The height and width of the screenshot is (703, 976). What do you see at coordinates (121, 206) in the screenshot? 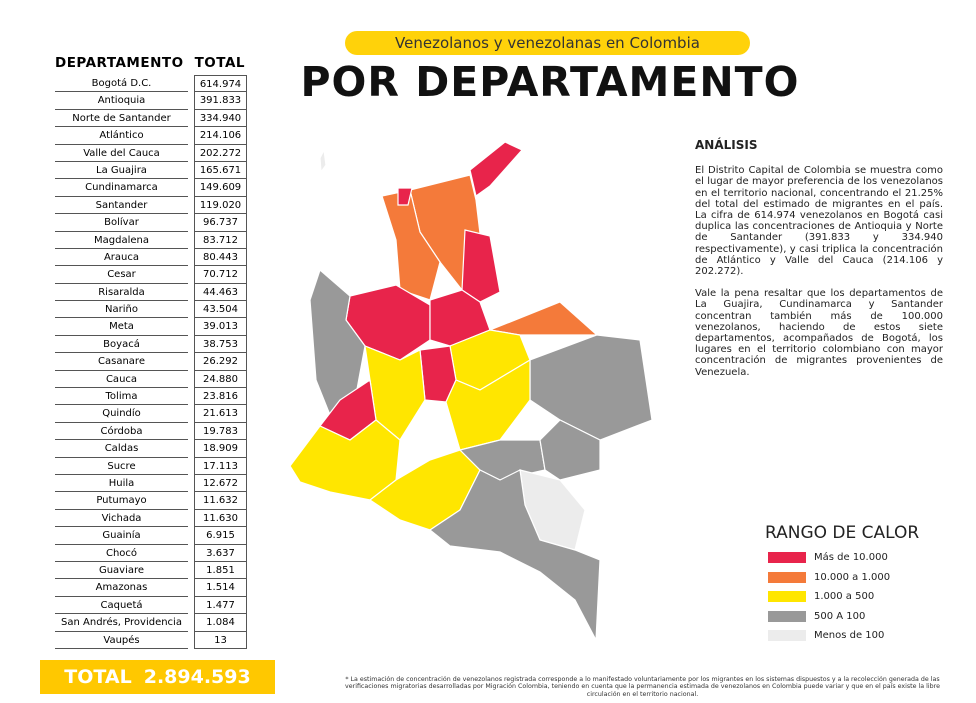
I see `department: Santander` at bounding box center [121, 206].